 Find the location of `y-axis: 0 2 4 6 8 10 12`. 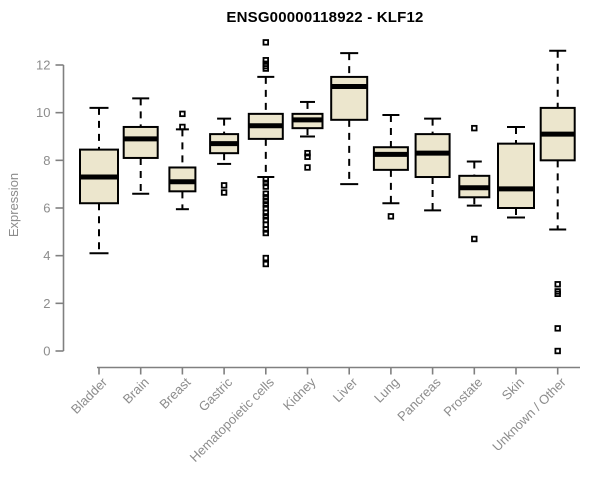

y-axis: 0 2 4 6 8 10 12 is located at coordinates (50, 208).